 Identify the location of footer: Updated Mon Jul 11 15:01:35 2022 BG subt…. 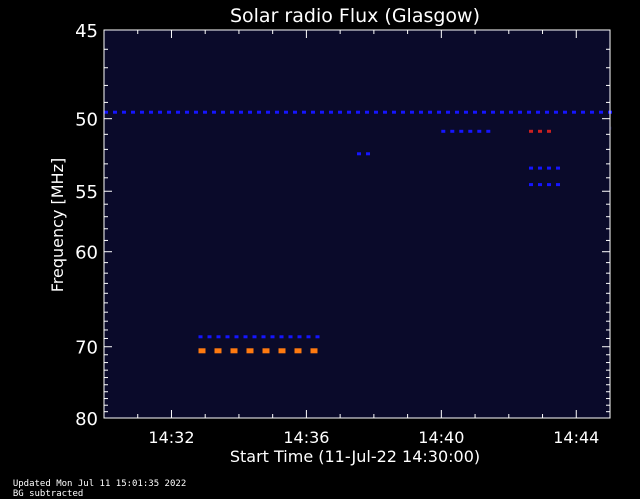
(100, 484).